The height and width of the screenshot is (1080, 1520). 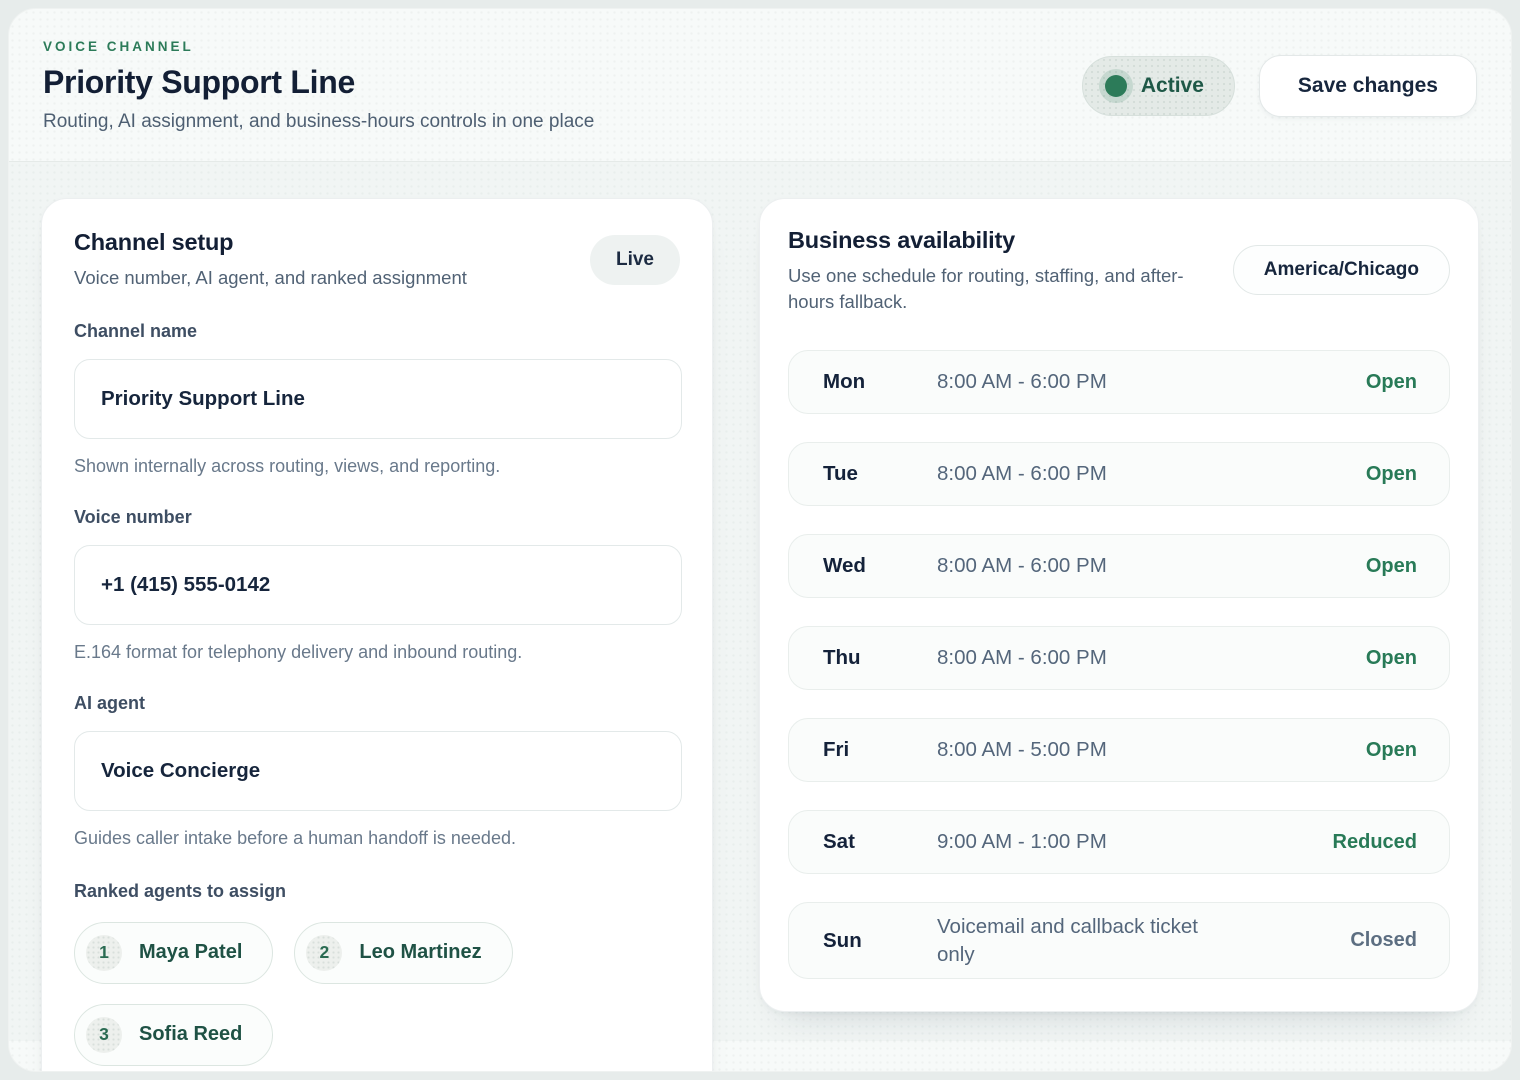 I want to click on day-label: Tue, so click(x=840, y=474).